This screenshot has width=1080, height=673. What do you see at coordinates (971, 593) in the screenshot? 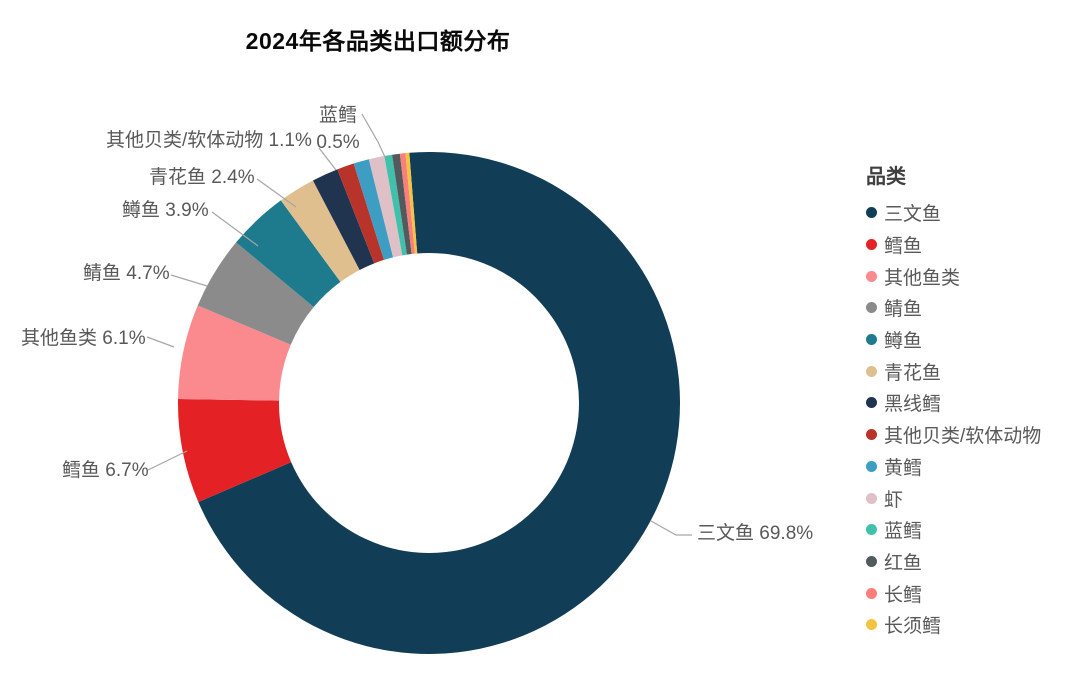
I see `legend-item: 长鳕` at bounding box center [971, 593].